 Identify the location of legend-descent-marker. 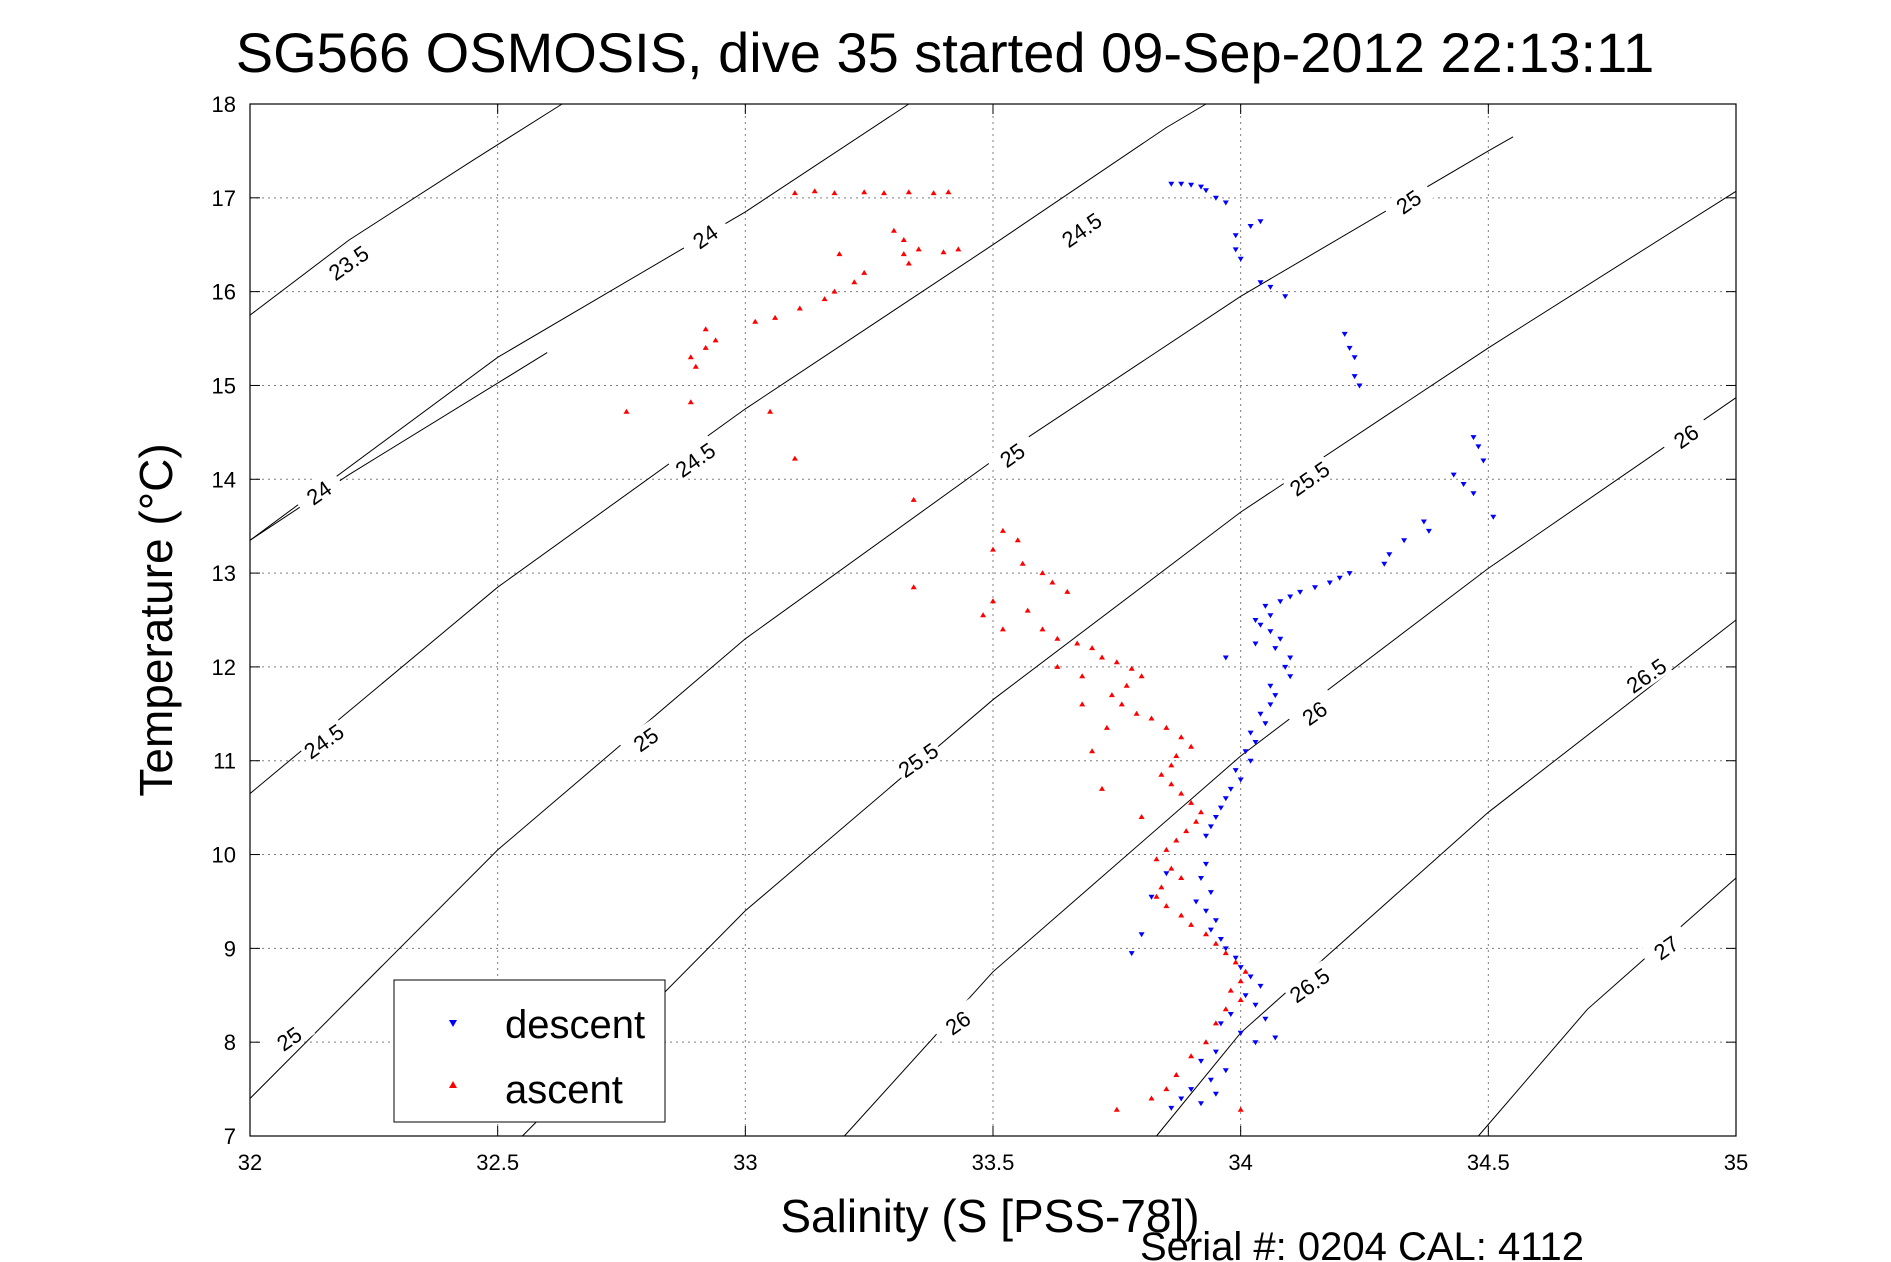
(453, 1023).